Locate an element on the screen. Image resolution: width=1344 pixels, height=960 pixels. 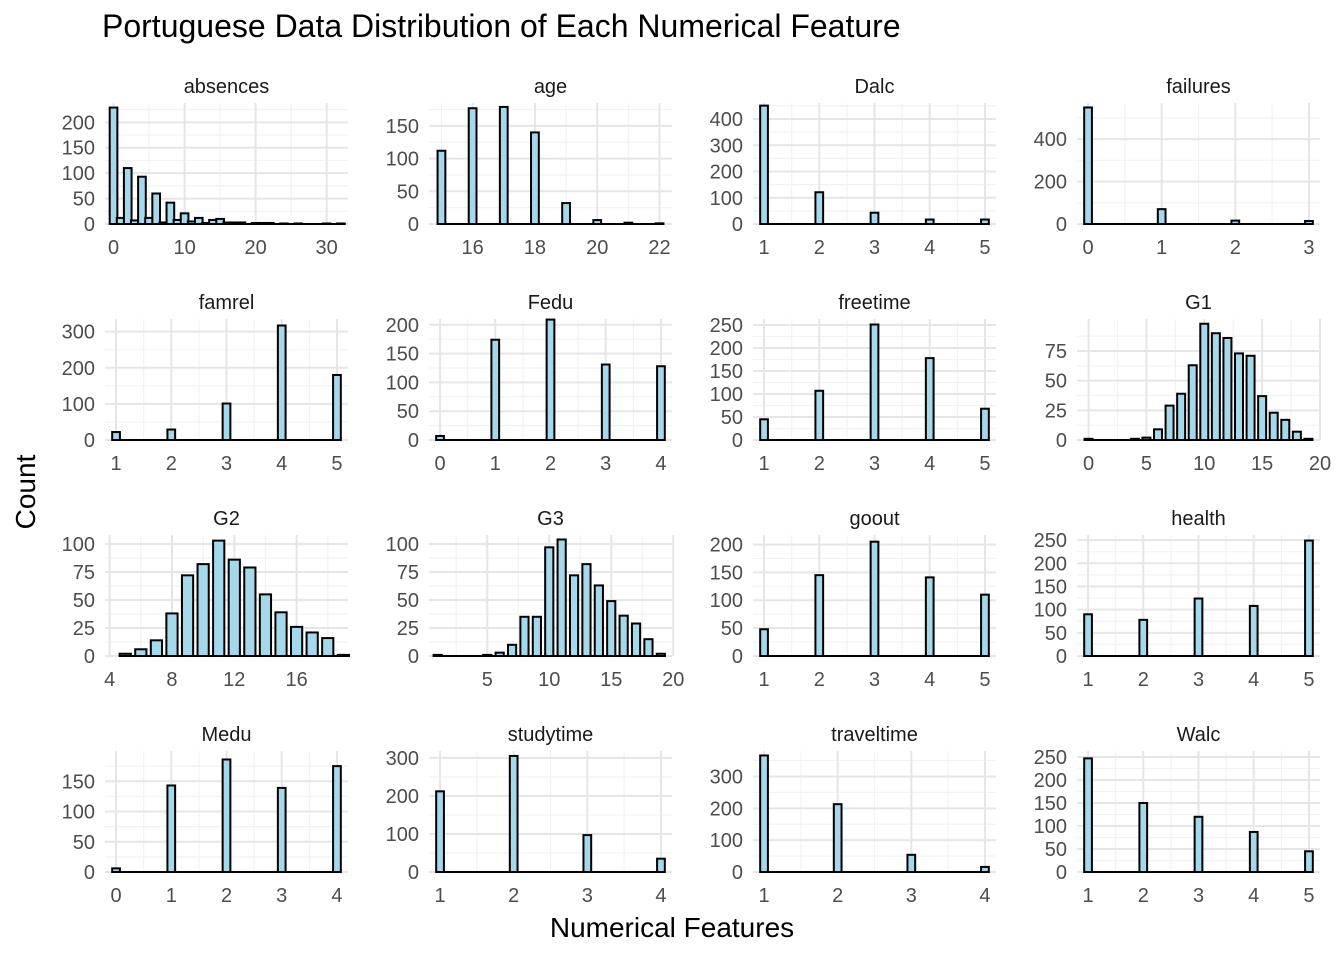
y-tick-label: 75 is located at coordinates (408, 573).